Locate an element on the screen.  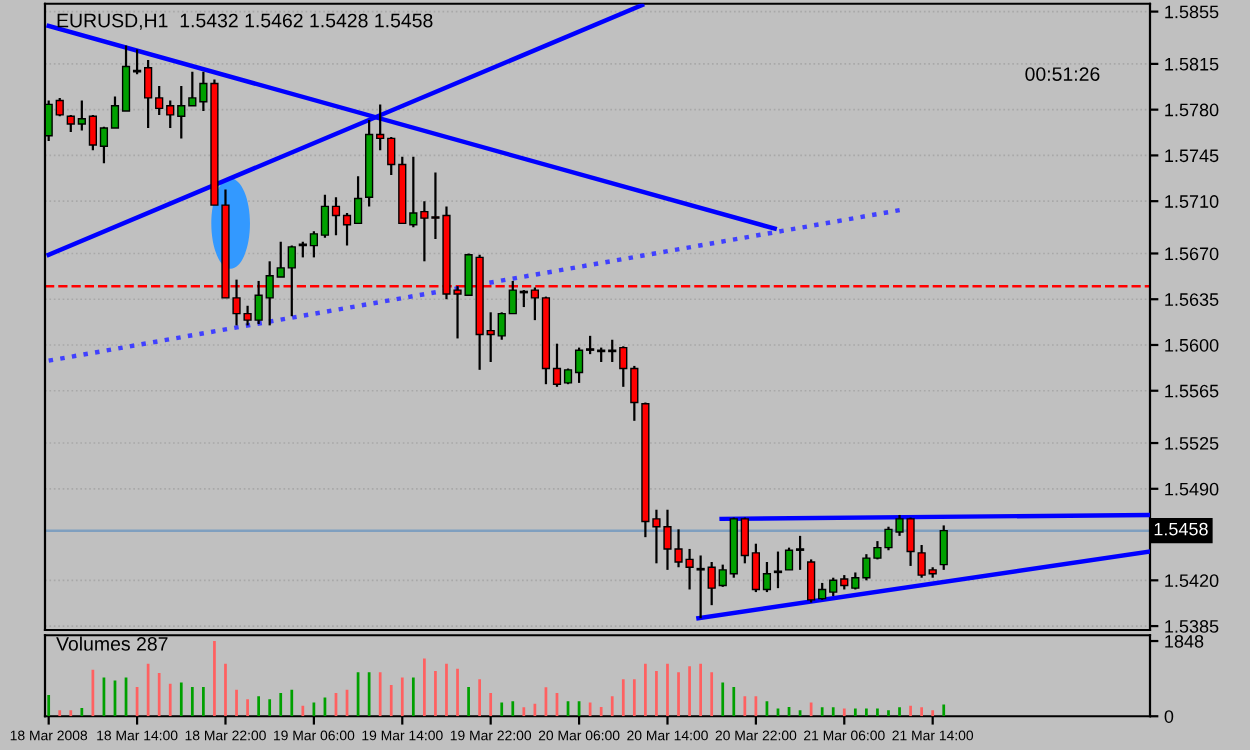
y-tick-label: 1.5855 is located at coordinates (1192, 12).